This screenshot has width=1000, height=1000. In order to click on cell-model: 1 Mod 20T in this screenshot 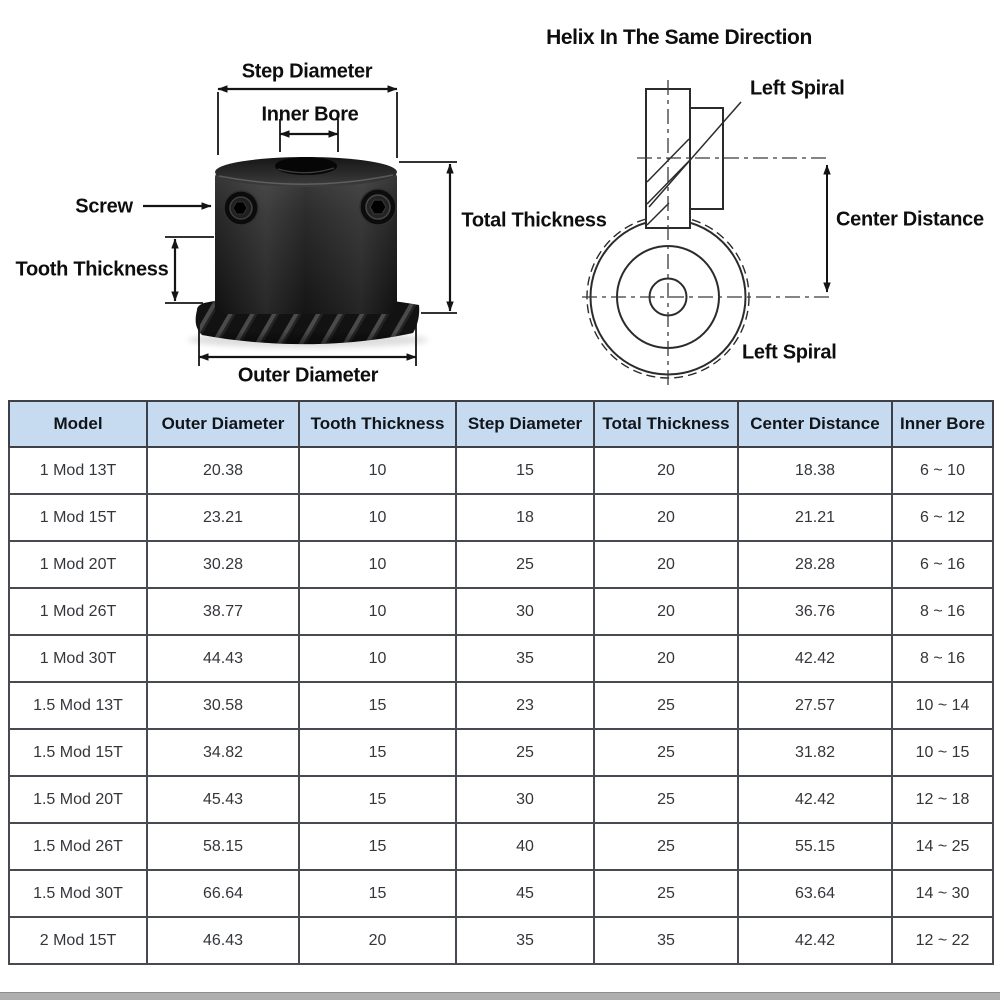, I will do `click(78, 564)`.